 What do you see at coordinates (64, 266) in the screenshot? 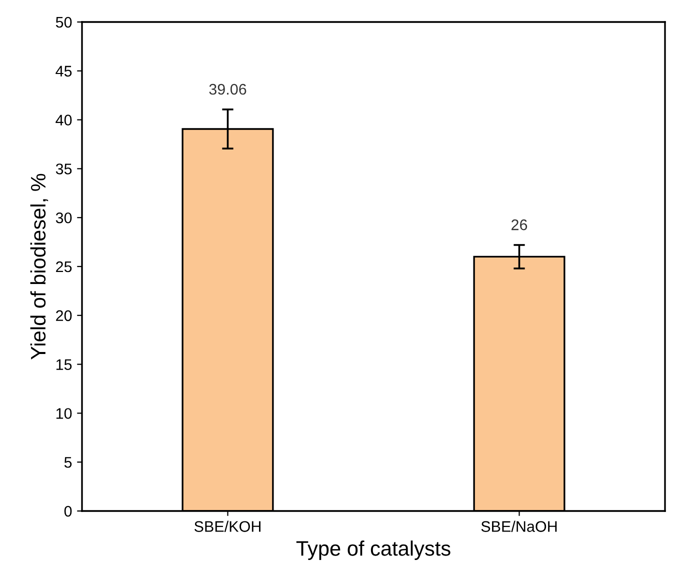
I see `y-tick-label: 25` at bounding box center [64, 266].